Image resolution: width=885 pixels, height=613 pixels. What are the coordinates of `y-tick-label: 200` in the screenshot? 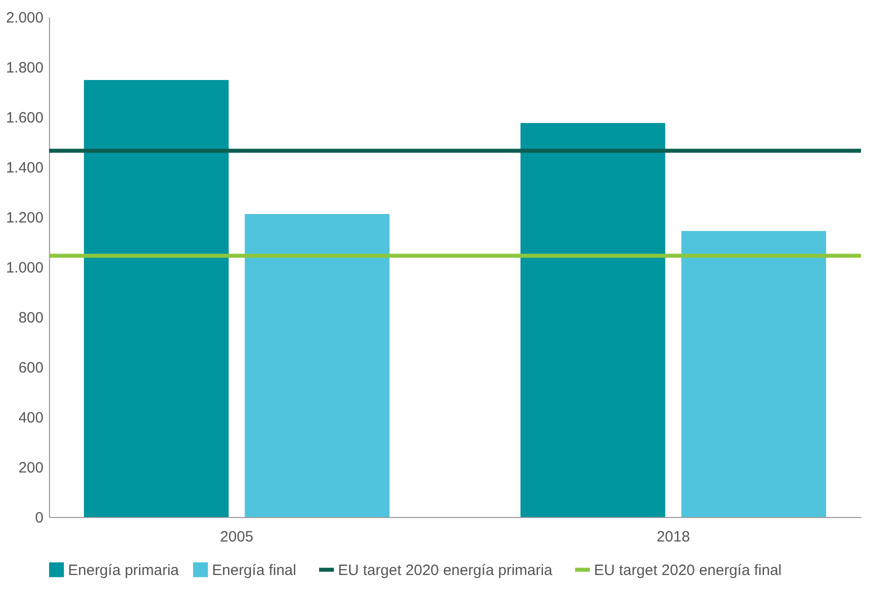 It's located at (31, 468).